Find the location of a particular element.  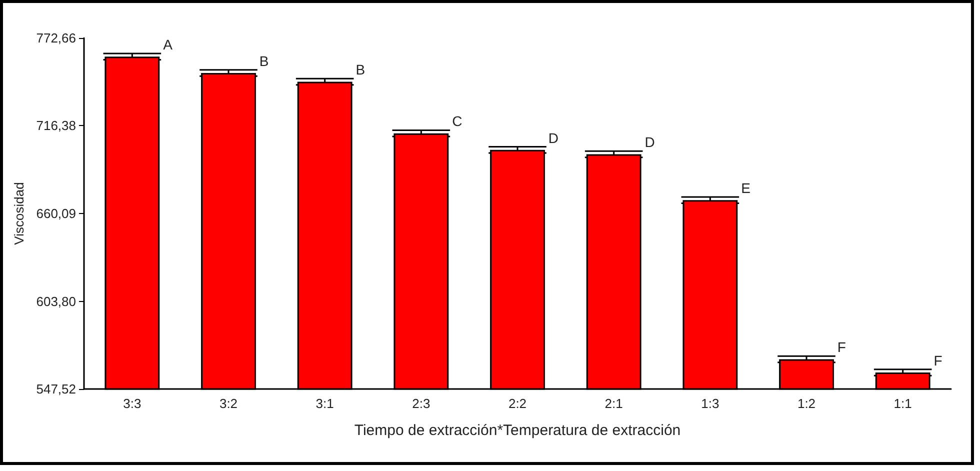

x-tick-label: 3:3 is located at coordinates (132, 403).